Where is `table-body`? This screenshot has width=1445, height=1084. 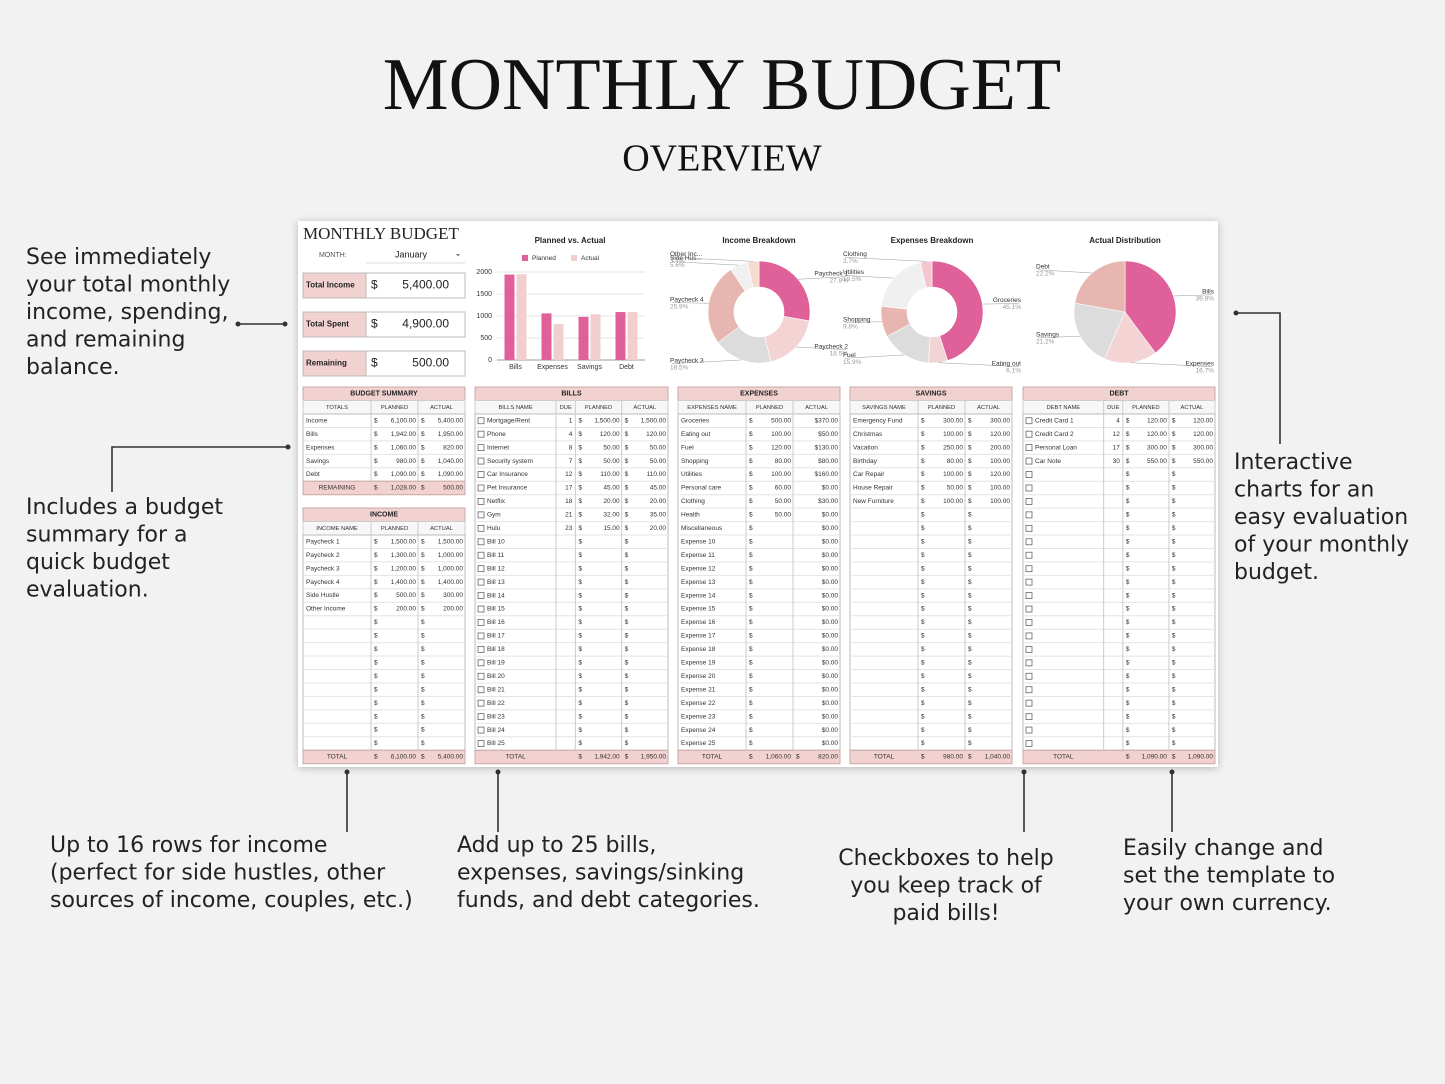
table-body is located at coordinates (1119, 582).